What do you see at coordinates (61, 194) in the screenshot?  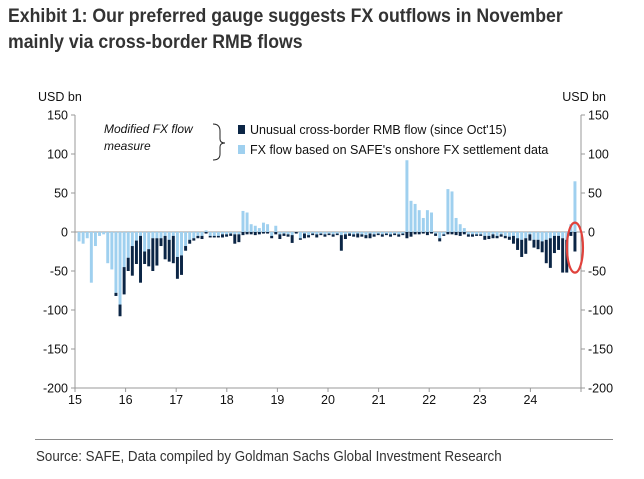 I see `y-tick-label-left: 50` at bounding box center [61, 194].